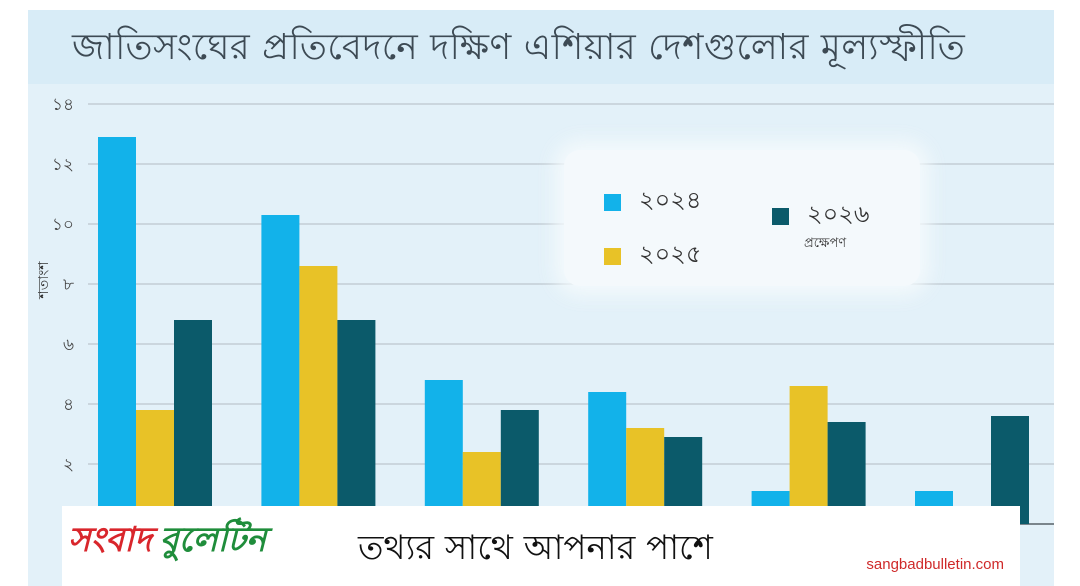  What do you see at coordinates (63, 165) in the screenshot?
I see `y-tick-label: ১২` at bounding box center [63, 165].